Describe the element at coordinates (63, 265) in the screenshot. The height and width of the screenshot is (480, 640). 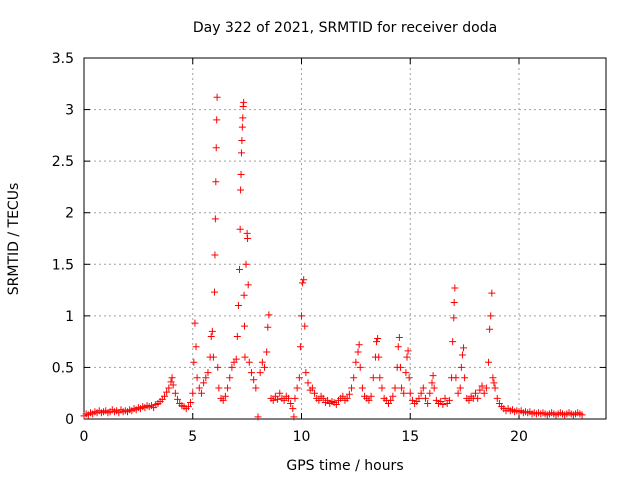
I see `y-tick-label: 1.5` at that location.